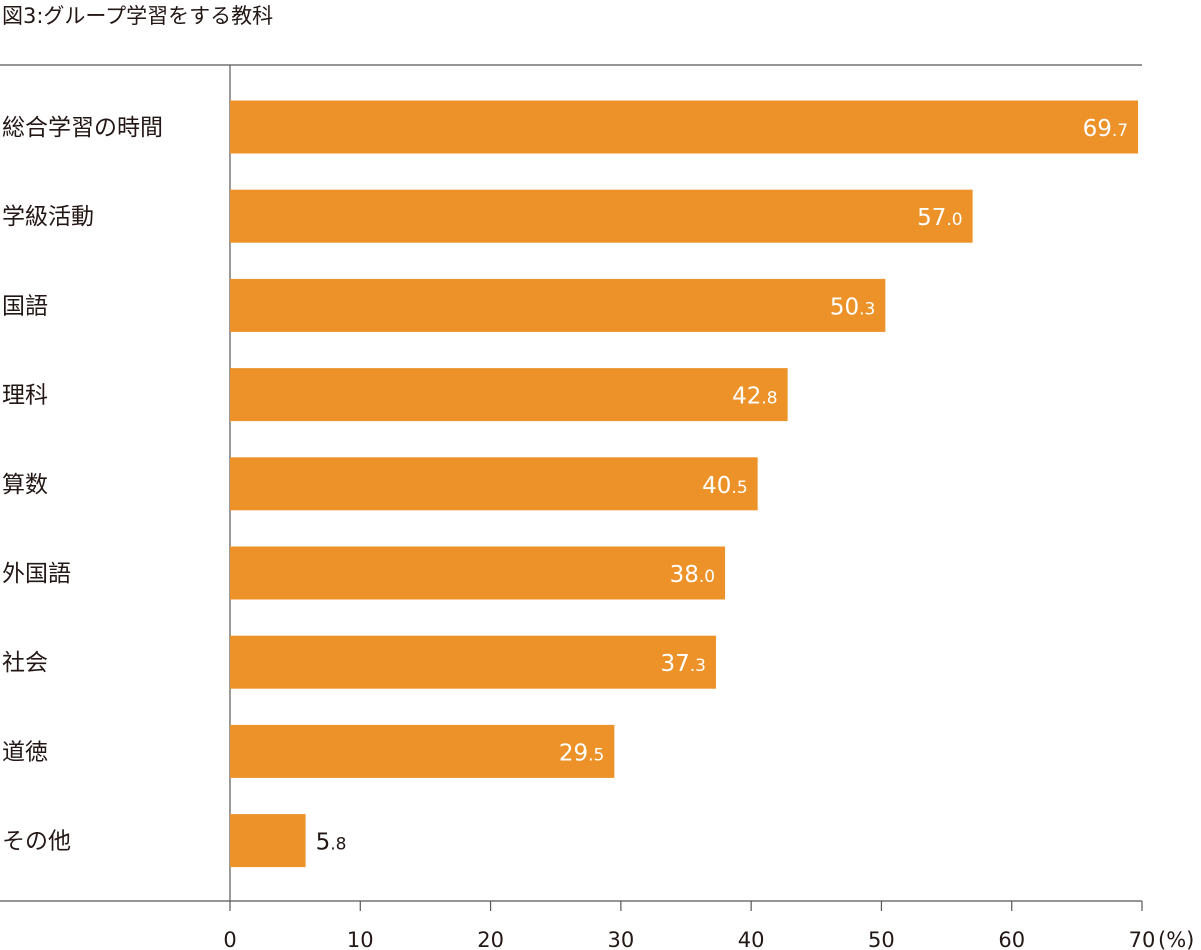  I want to click on value-label-0: 69.7, so click(1106, 129).